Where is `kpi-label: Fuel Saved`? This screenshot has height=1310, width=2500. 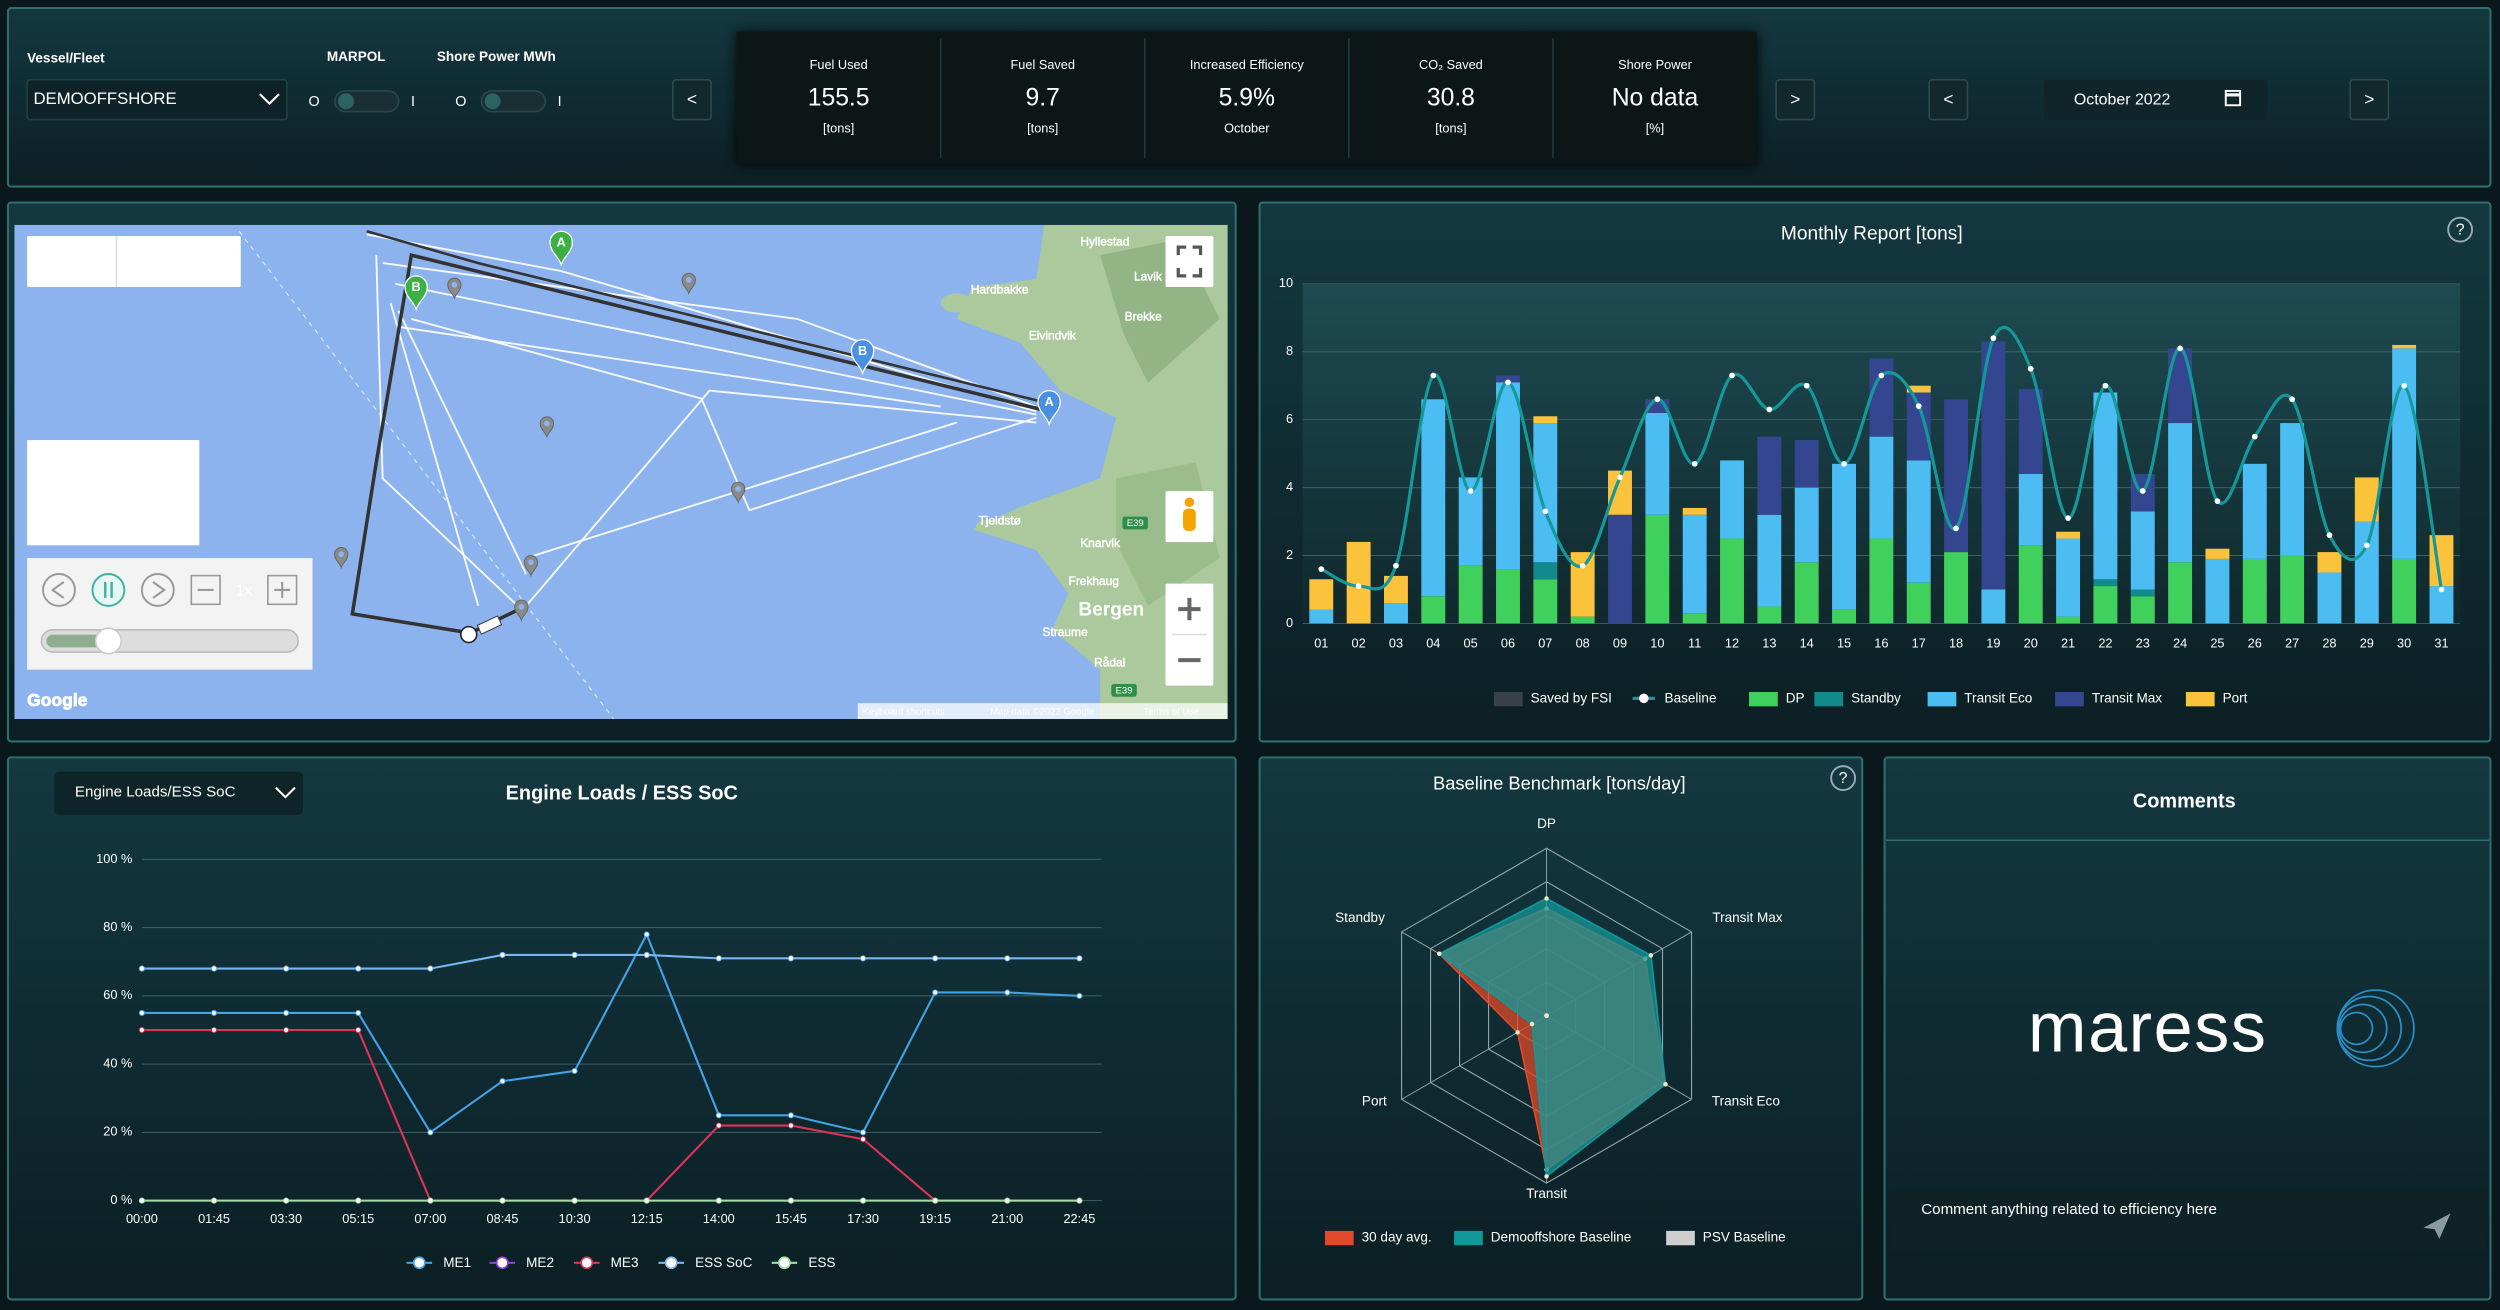
kpi-label: Fuel Saved is located at coordinates (1042, 64).